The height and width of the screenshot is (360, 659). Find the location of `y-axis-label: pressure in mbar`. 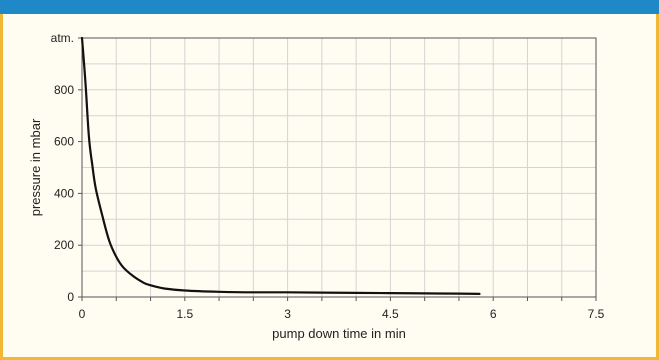

y-axis-label: pressure in mbar is located at coordinates (35, 167).